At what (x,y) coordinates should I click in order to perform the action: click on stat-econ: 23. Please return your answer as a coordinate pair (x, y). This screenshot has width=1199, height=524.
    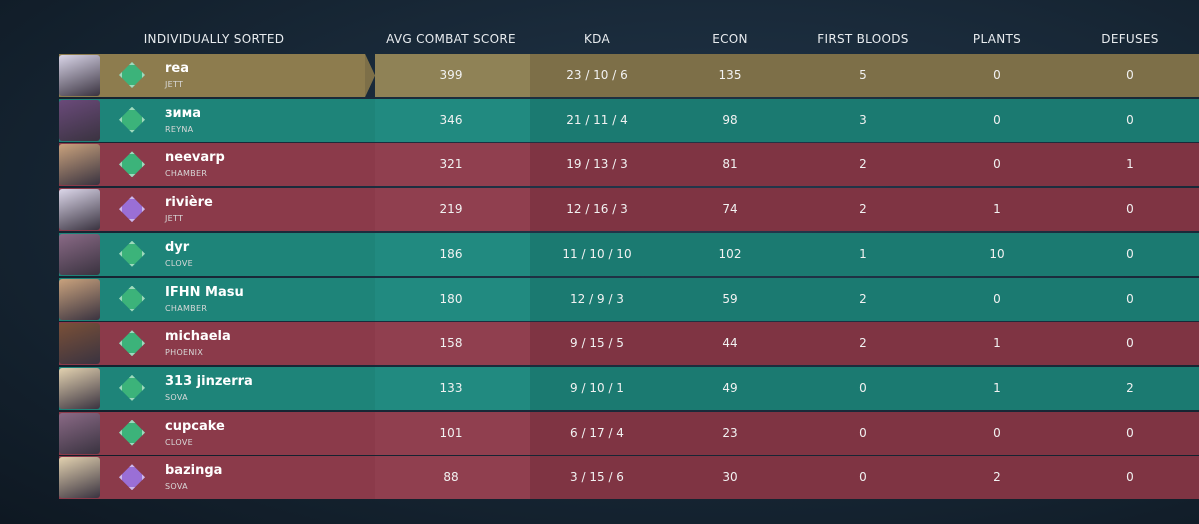
    Looking at the image, I should click on (730, 432).